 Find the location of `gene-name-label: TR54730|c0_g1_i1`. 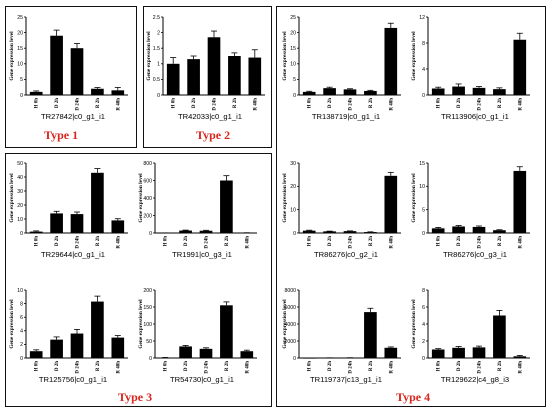

gene-name-label: TR54730|c0_g1_i1 is located at coordinates (202, 379).